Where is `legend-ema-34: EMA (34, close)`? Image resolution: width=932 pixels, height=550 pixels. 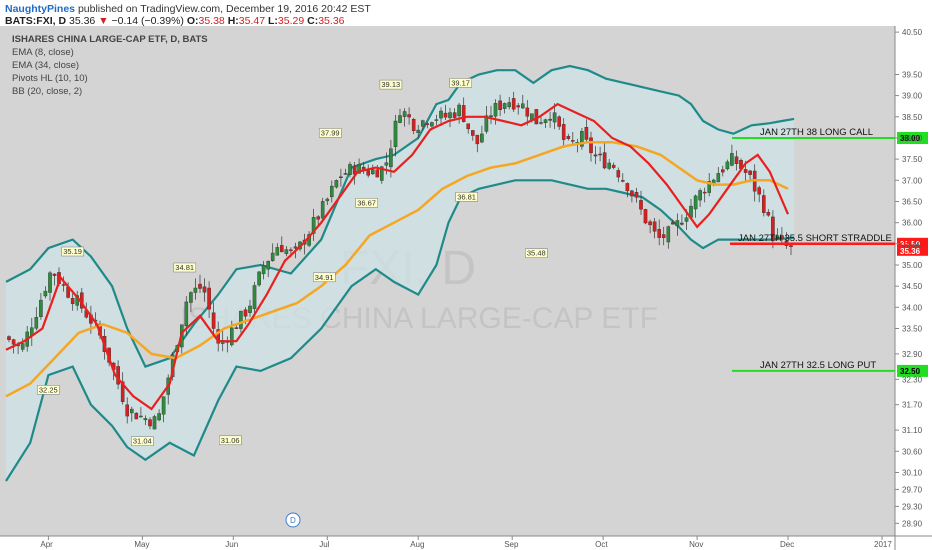 legend-ema-34: EMA (34, close) is located at coordinates (45, 65).